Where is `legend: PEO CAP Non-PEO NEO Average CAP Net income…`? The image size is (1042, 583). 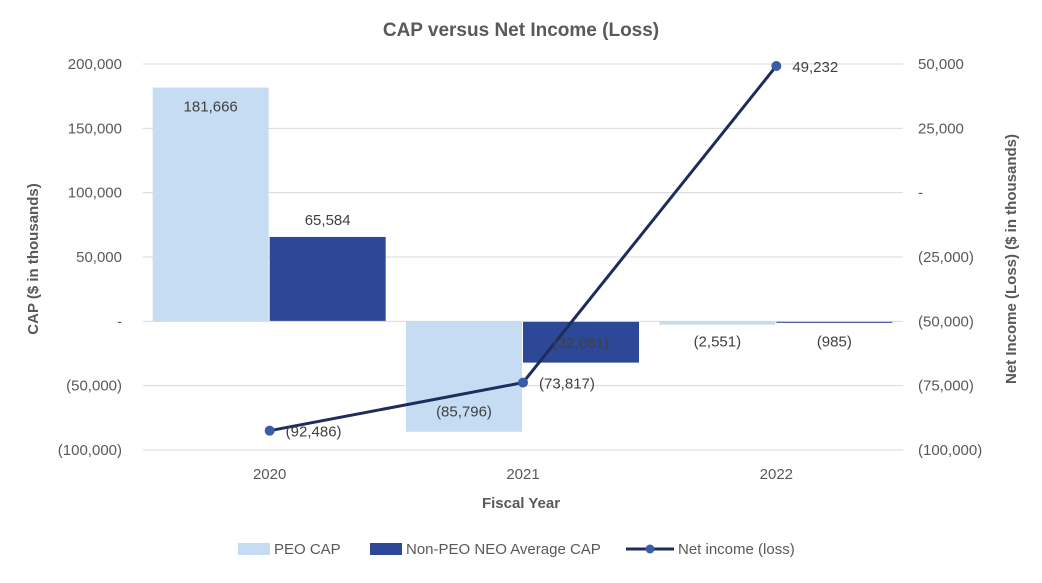 legend: PEO CAP Non-PEO NEO Average CAP Net income… is located at coordinates (516, 549).